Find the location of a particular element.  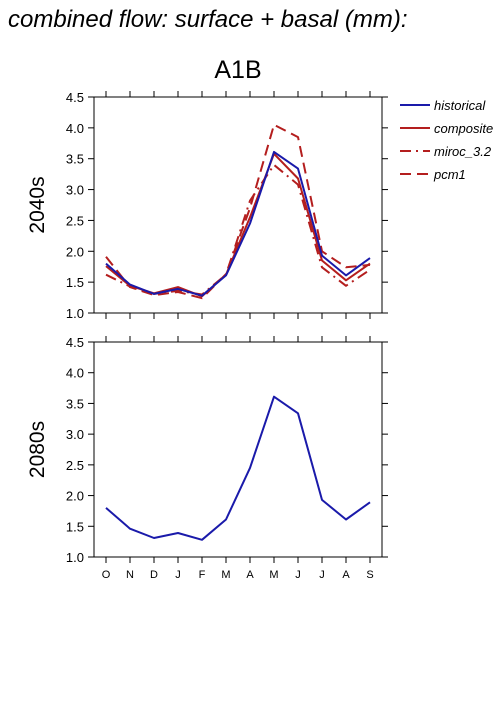

legend: historical composite miroc_3.2 pcm1 is located at coordinates (446, 140).